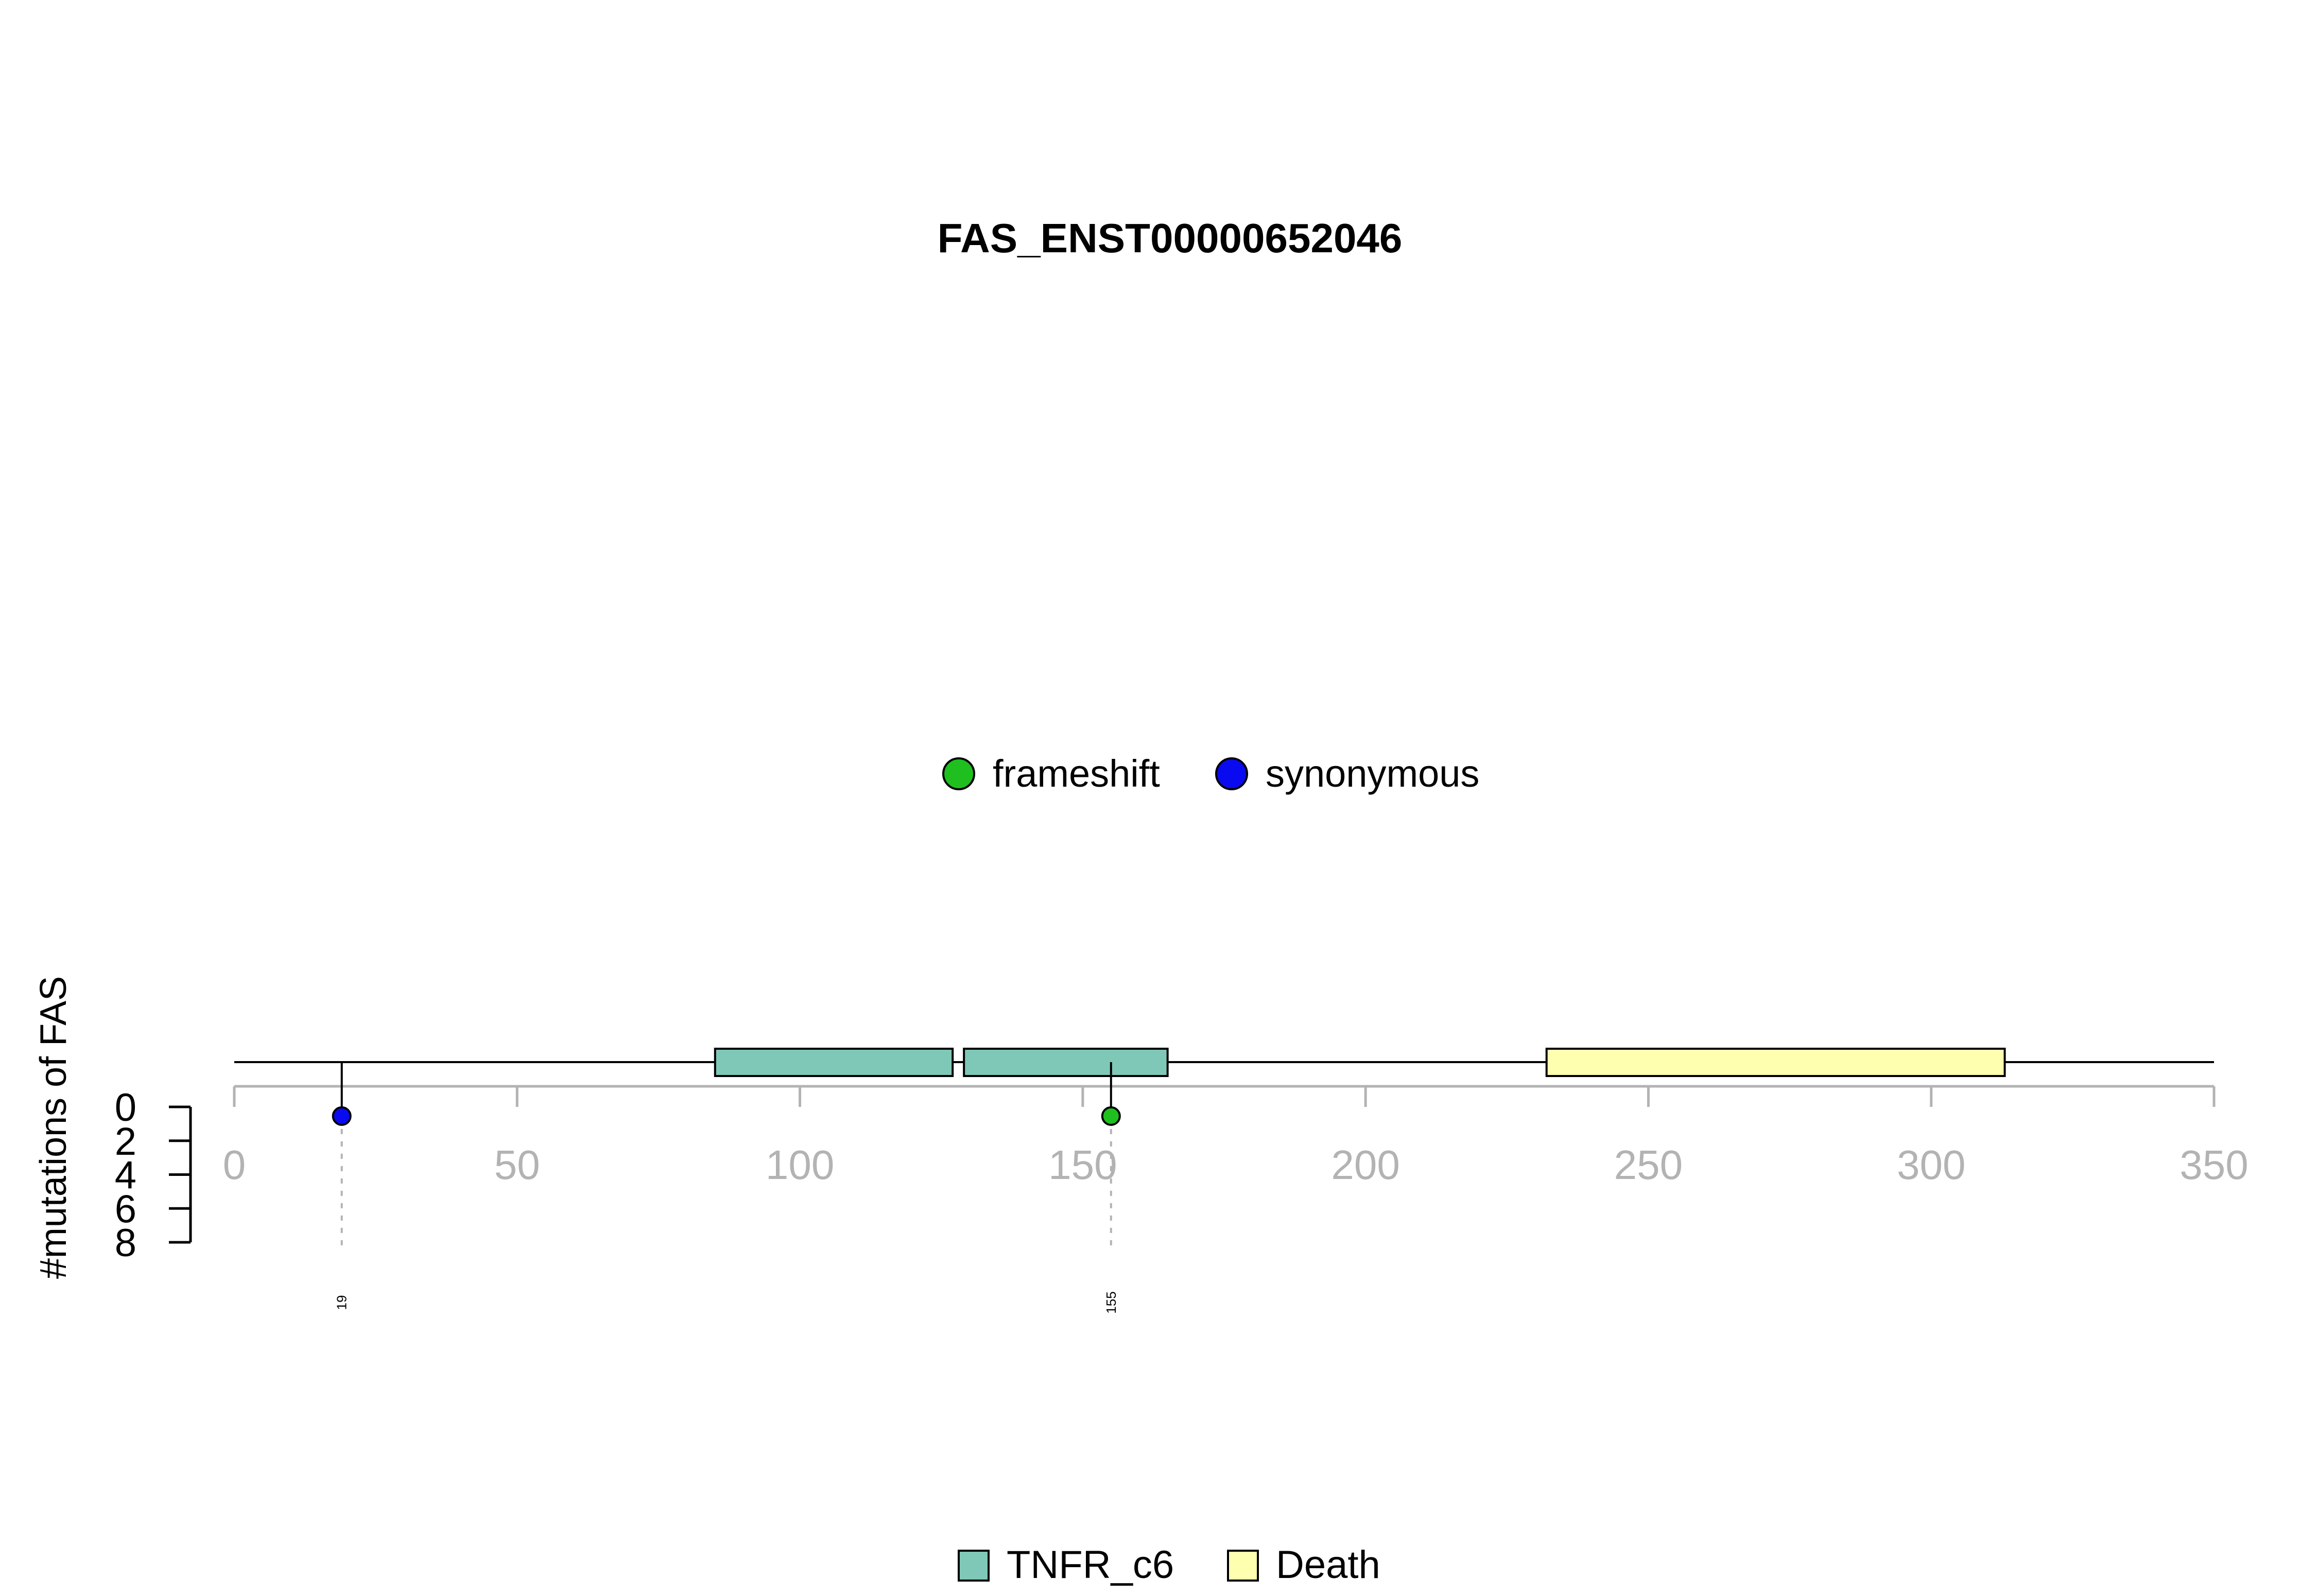 This screenshot has width=2317, height=1596. What do you see at coordinates (1365, 1165) in the screenshot?
I see `x-tick-label-200: 200` at bounding box center [1365, 1165].